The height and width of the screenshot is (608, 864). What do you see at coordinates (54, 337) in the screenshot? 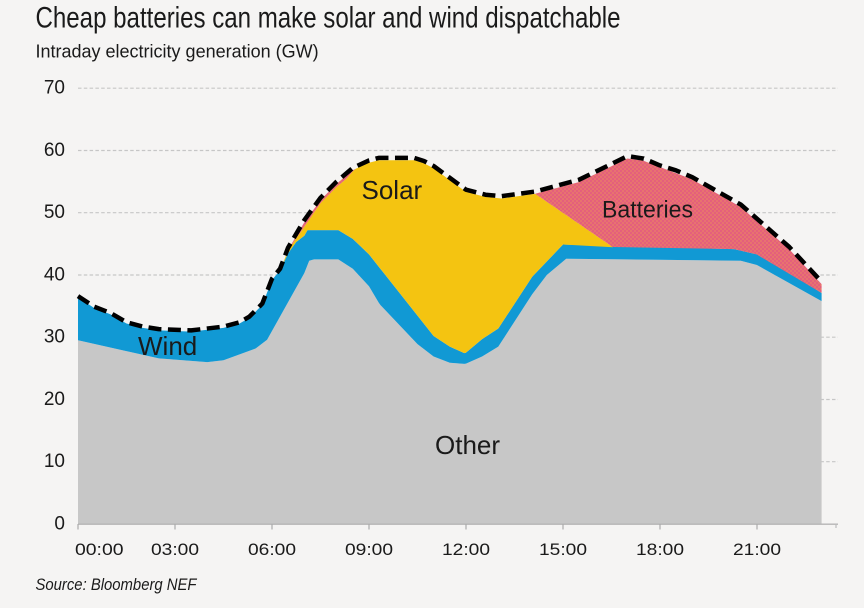
I see `svg-text: 30` at bounding box center [54, 337].